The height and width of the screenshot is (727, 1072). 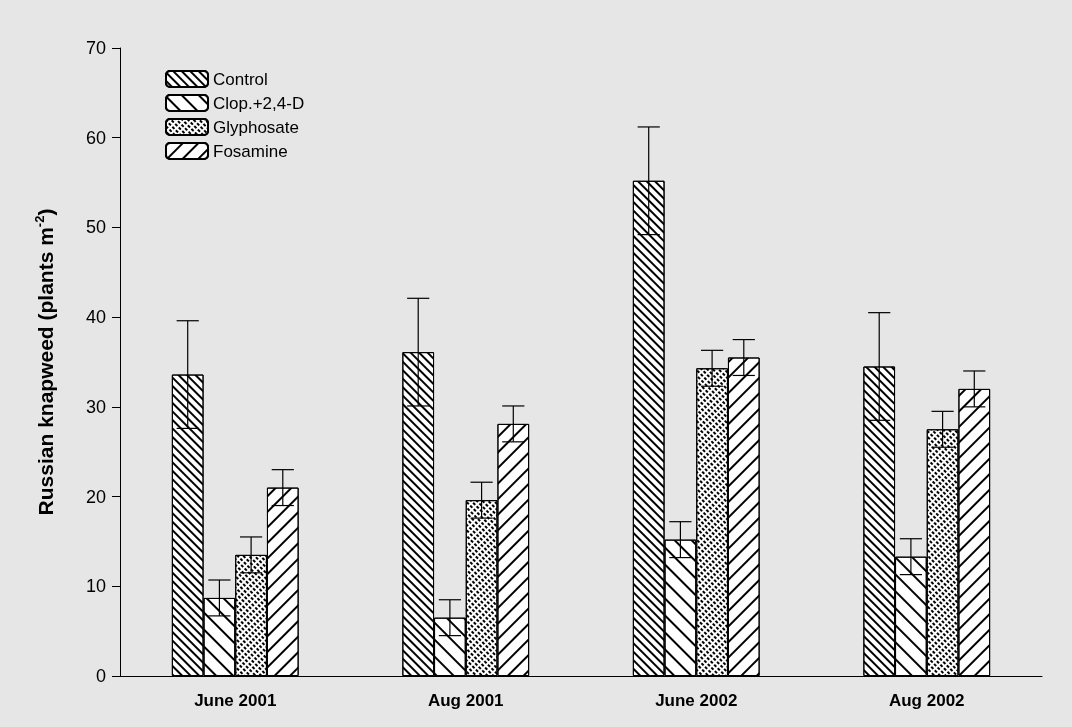 What do you see at coordinates (256, 127) in the screenshot?
I see `legend-label: Glyphosate` at bounding box center [256, 127].